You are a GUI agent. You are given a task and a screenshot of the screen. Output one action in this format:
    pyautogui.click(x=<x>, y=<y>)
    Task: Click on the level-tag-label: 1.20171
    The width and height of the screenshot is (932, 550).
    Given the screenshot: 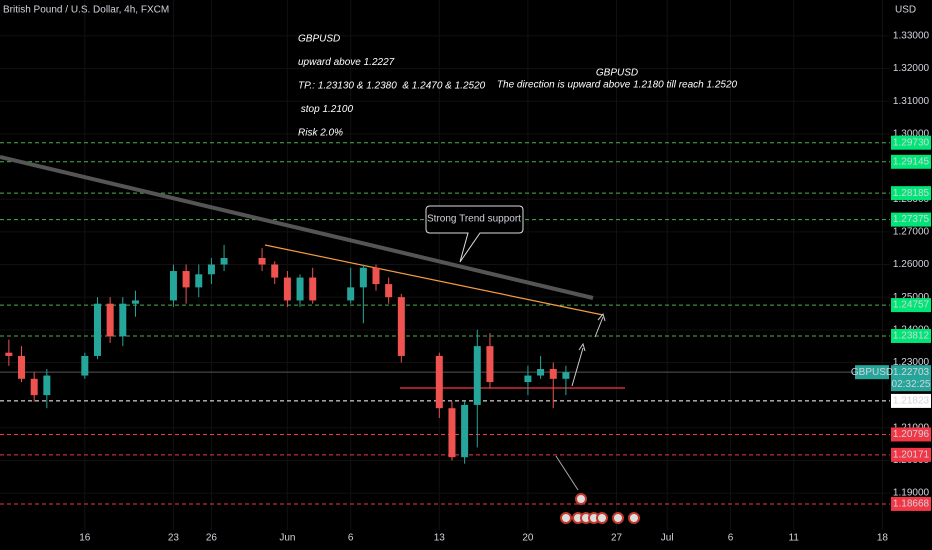 What is the action you would take?
    pyautogui.click(x=911, y=455)
    